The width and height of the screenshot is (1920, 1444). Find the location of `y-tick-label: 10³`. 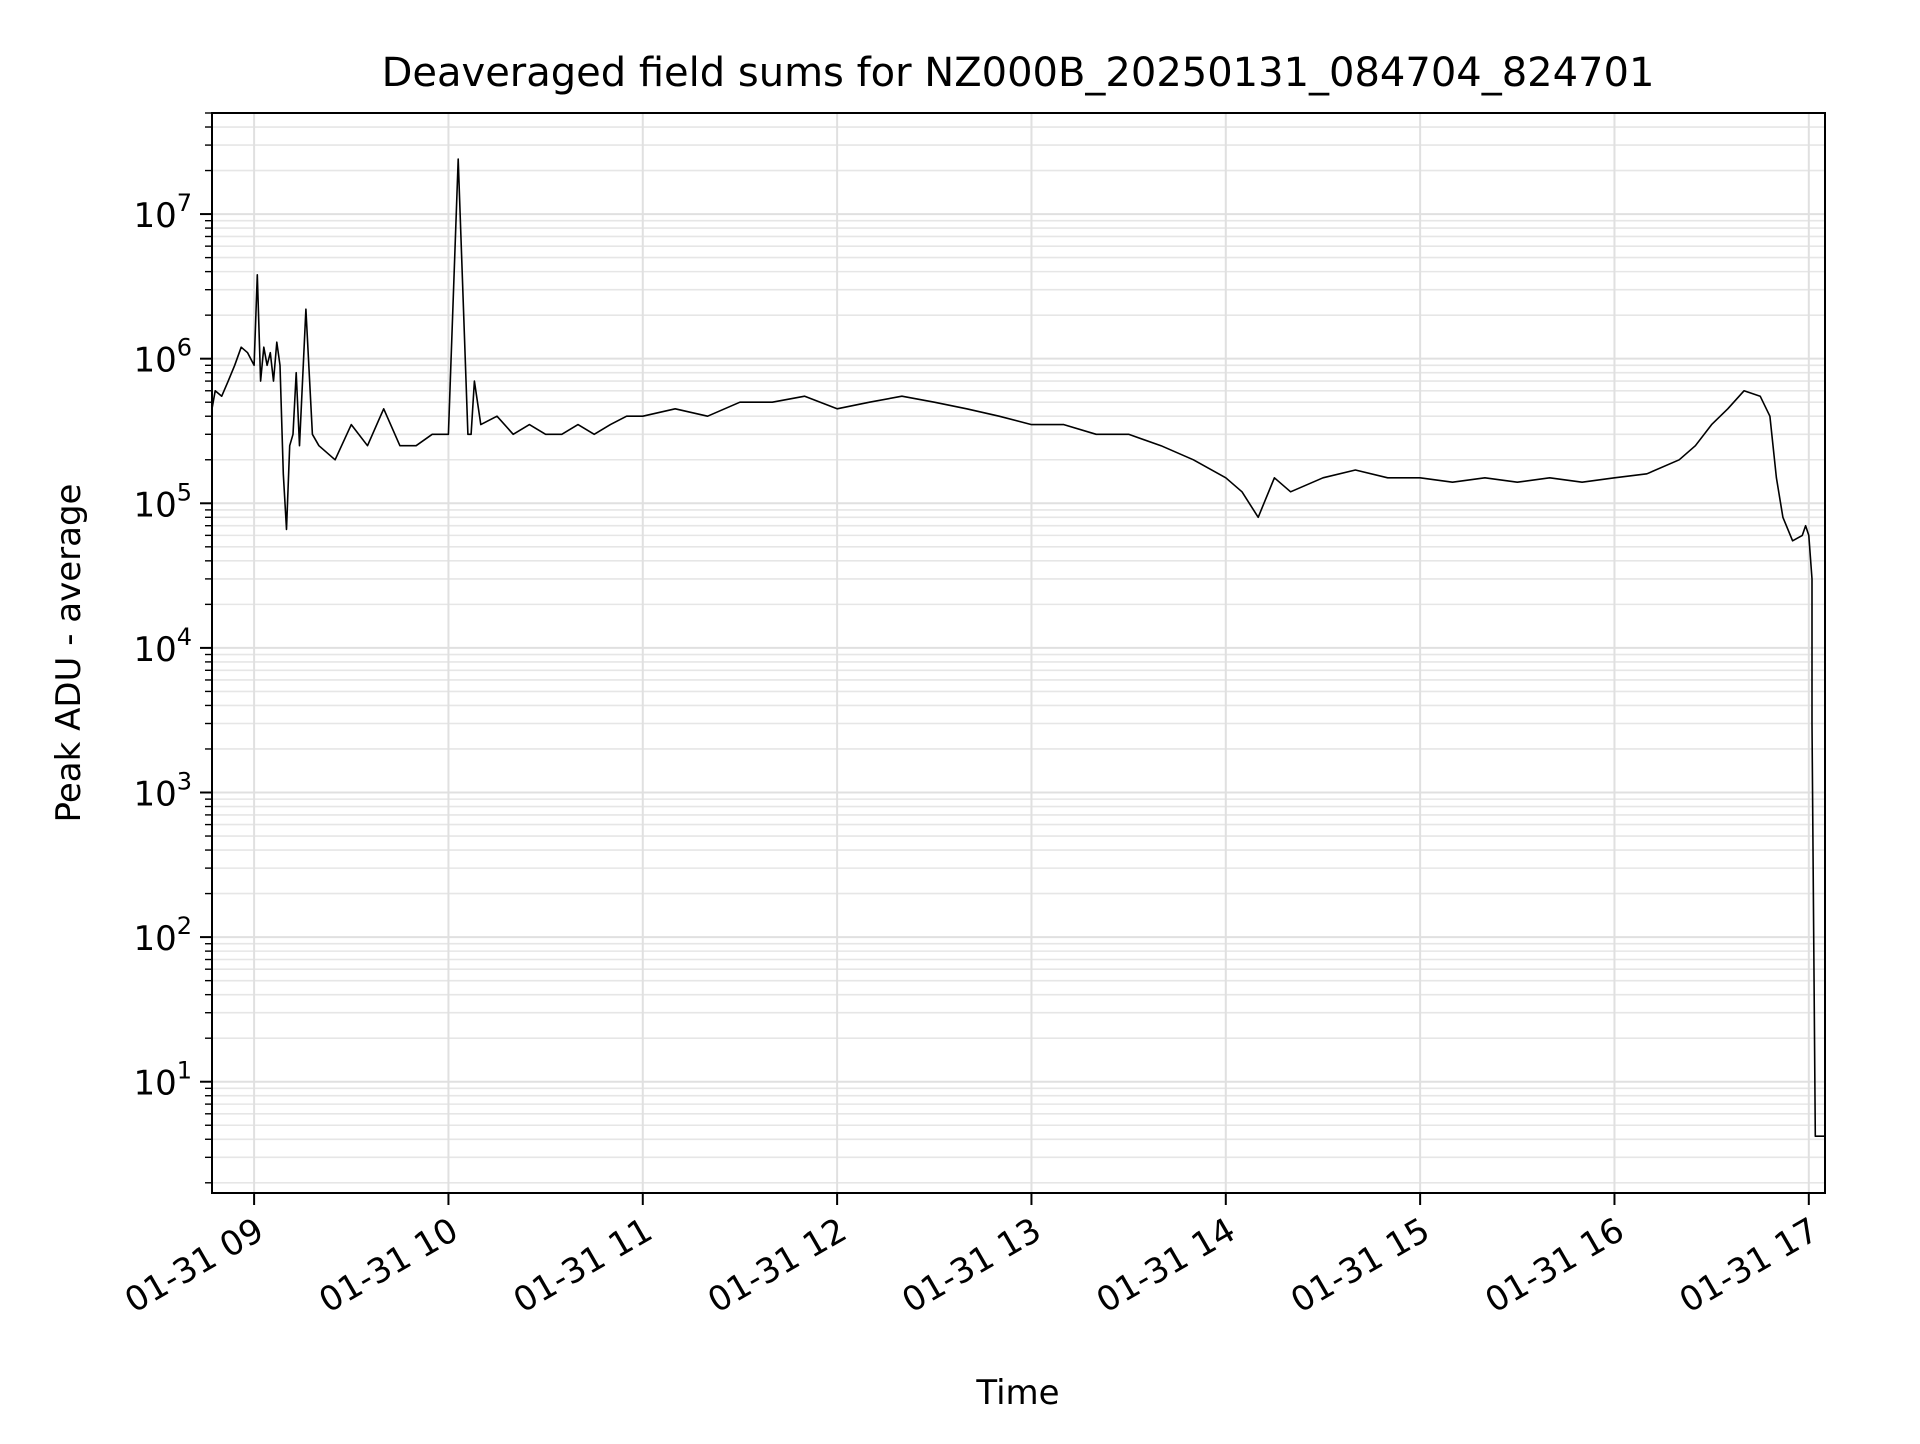

y-tick-label: 10³ is located at coordinates (162, 791).